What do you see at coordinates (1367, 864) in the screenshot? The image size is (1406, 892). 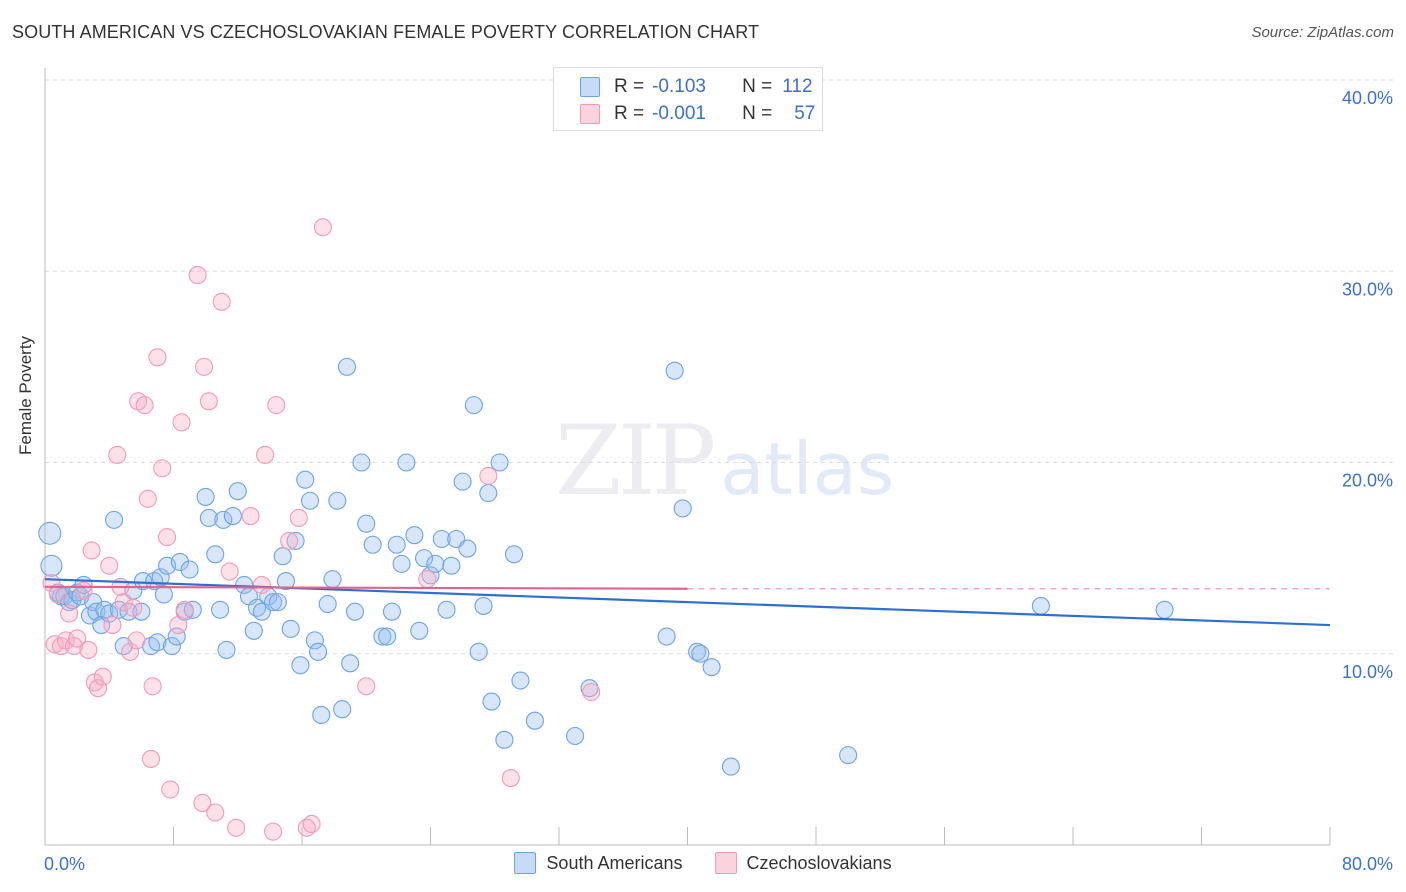 I see `x-tick-label-max: 80.0%` at bounding box center [1367, 864].